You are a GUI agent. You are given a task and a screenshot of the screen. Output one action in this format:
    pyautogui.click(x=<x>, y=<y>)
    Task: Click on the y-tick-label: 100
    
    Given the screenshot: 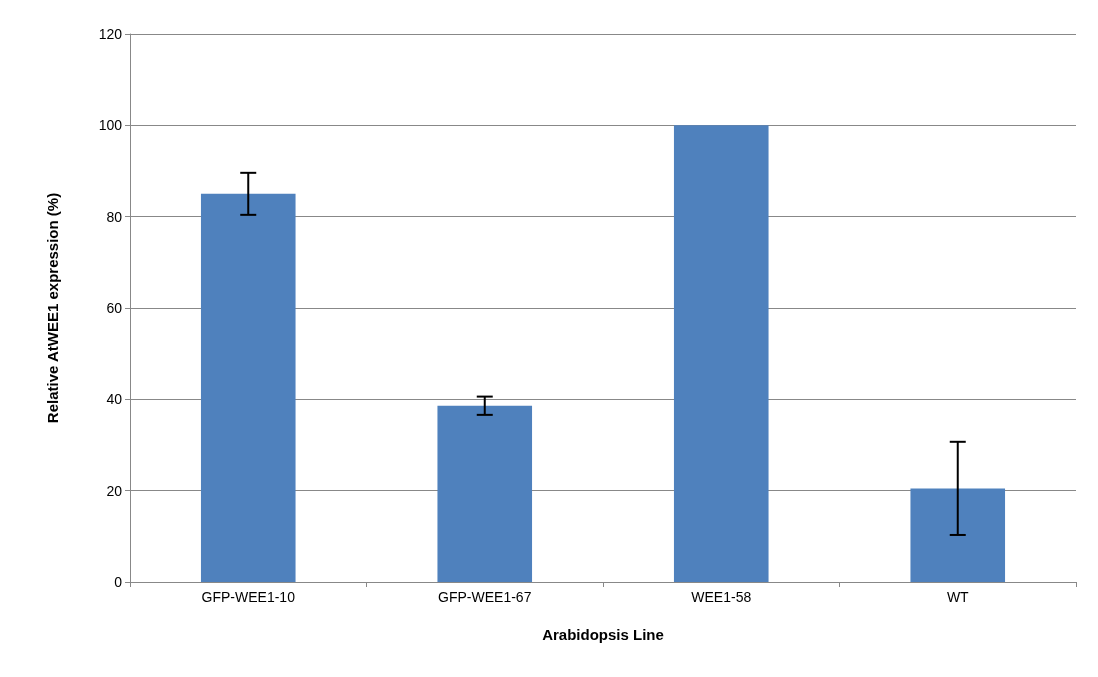 What is the action you would take?
    pyautogui.click(x=110, y=125)
    